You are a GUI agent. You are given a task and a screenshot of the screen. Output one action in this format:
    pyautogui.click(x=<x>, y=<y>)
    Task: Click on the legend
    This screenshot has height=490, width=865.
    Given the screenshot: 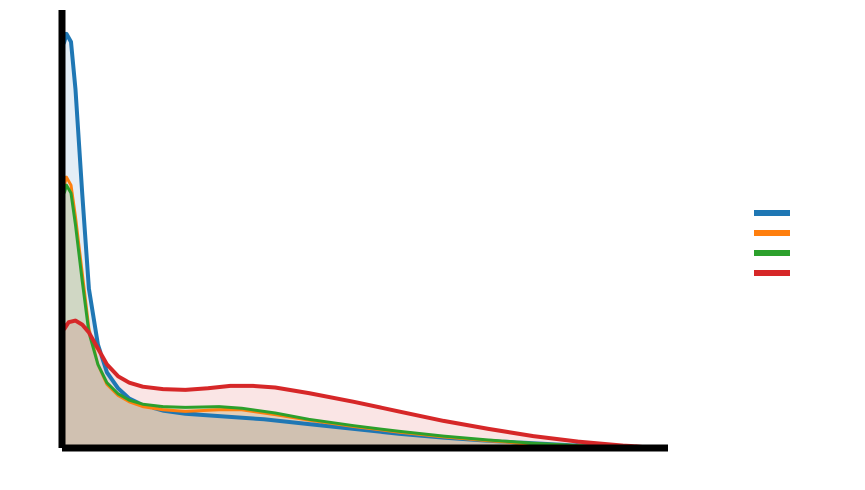 What is the action you would take?
    pyautogui.click(x=772, y=243)
    